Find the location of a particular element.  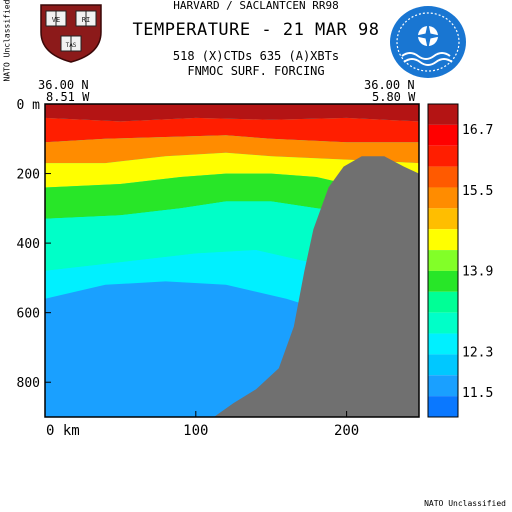

left-endpoint-lat: 36.00 N is located at coordinates (63, 85).